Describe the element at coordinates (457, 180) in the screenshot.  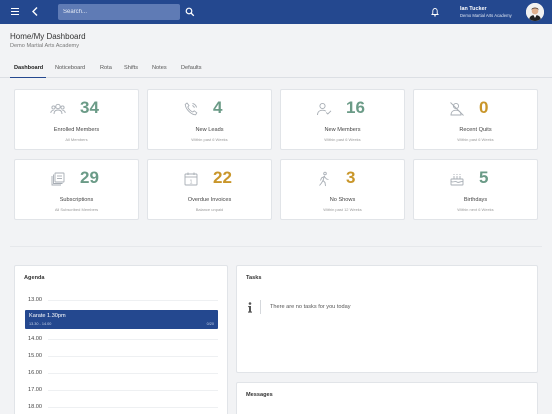
I see `cake-icon` at that location.